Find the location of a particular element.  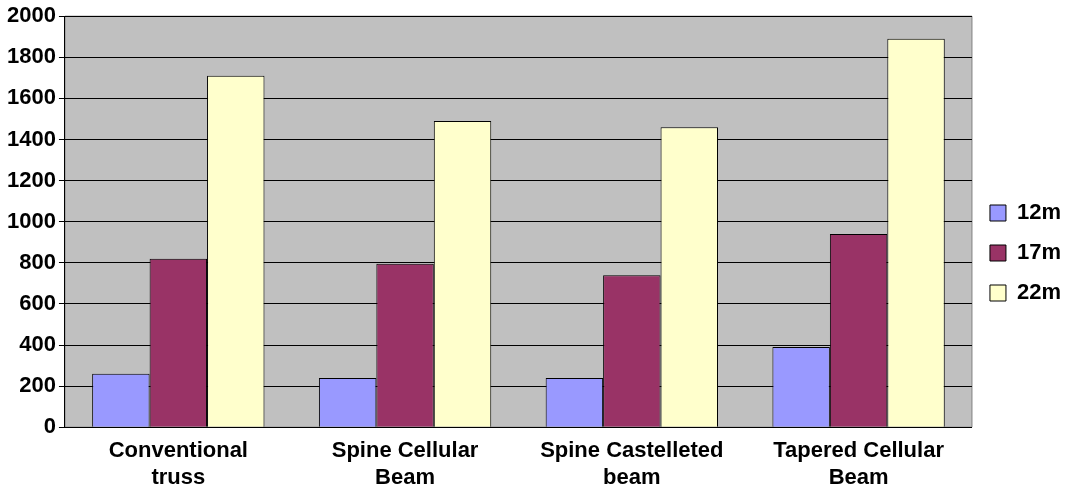

y-tick-label: 2000 is located at coordinates (31, 15).